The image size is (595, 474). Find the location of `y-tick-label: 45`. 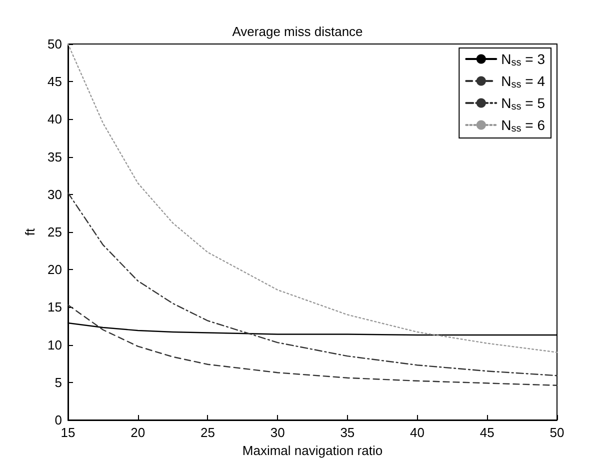

y-tick-label: 45 is located at coordinates (55, 82).